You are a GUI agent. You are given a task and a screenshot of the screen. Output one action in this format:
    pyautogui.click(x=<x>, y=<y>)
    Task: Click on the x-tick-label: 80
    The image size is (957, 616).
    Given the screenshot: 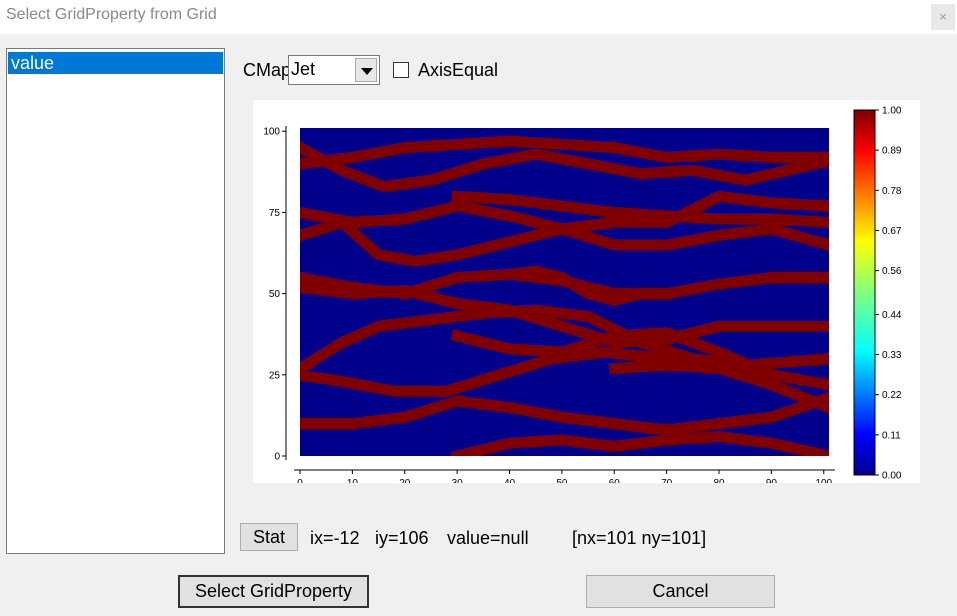 What is the action you would take?
    pyautogui.click(x=719, y=480)
    